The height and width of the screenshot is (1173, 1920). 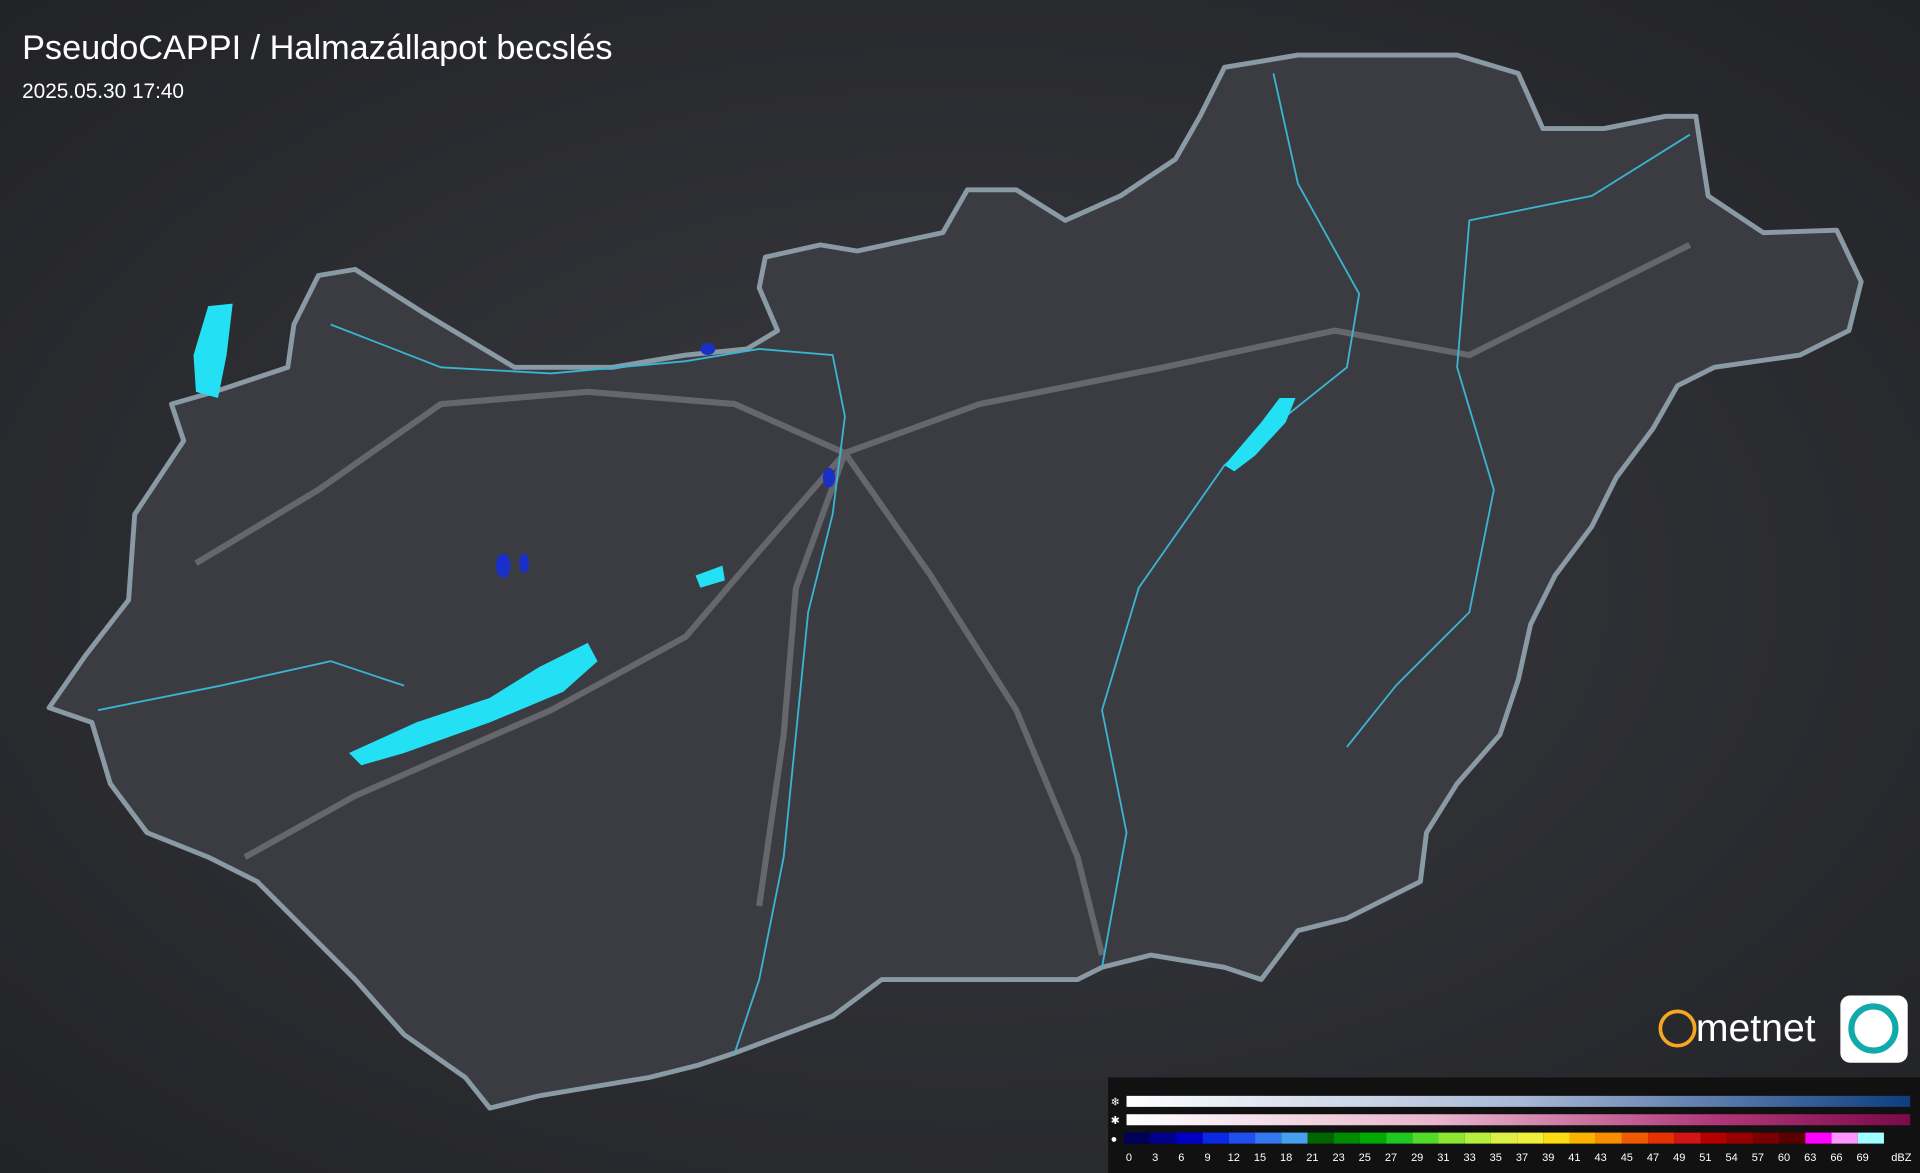 What do you see at coordinates (1496, 1158) in the screenshot?
I see `legend-label: 35` at bounding box center [1496, 1158].